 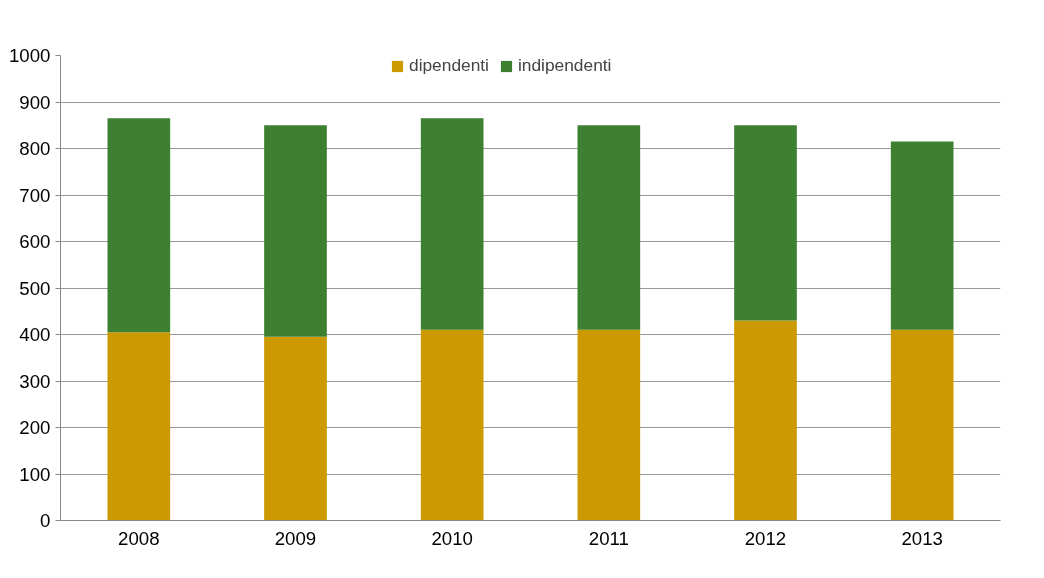 I want to click on y-tick-label: 800, so click(x=35, y=148).